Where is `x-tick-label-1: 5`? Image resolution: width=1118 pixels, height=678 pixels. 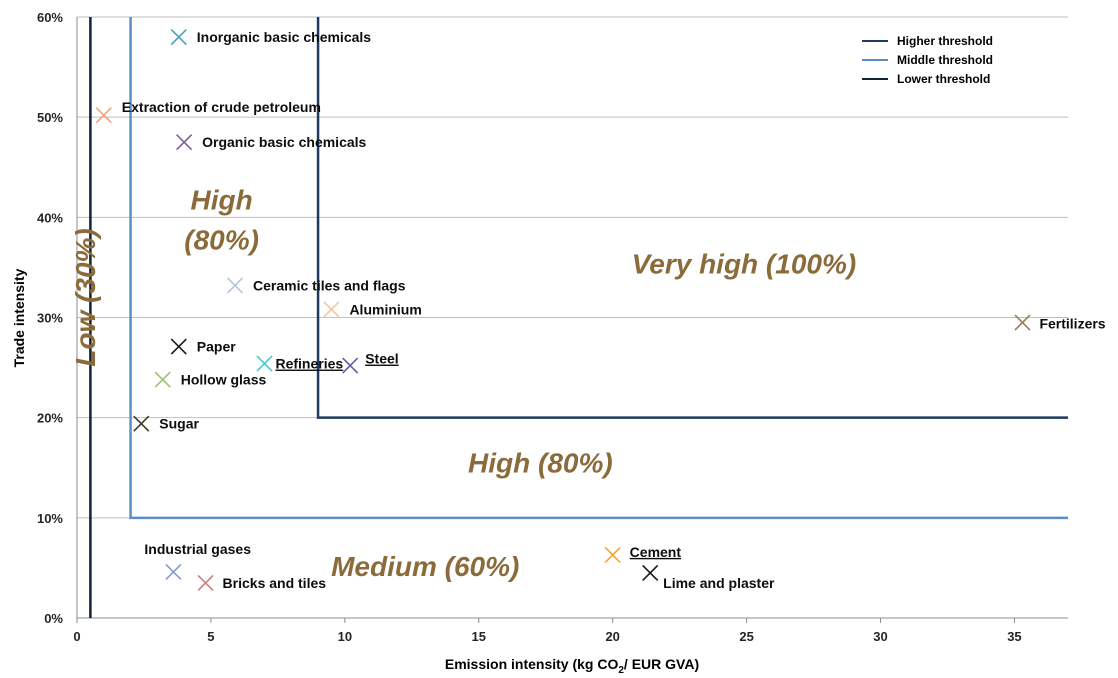
x-tick-label-1: 5 is located at coordinates (210, 636).